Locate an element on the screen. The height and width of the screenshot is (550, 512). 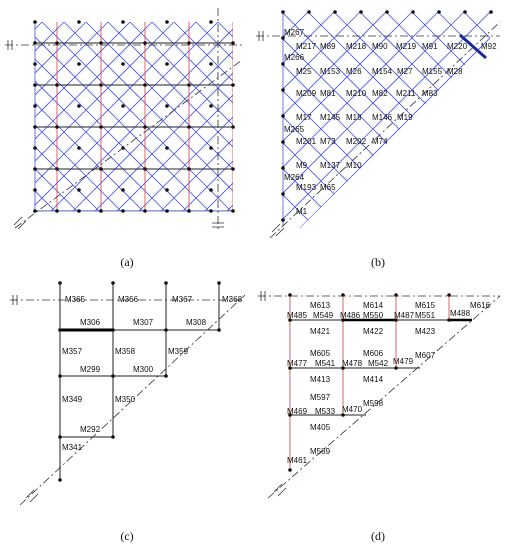
member-label: M209 is located at coordinates (306, 93).